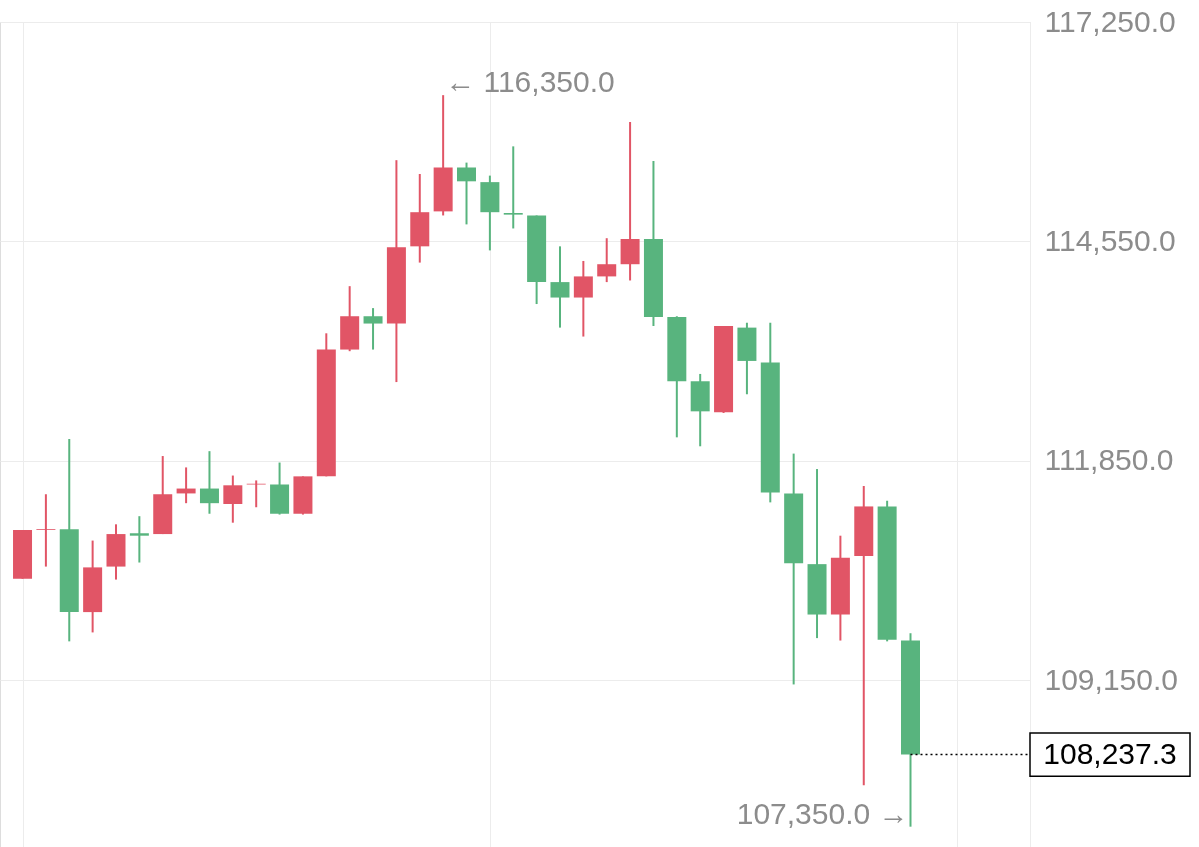 The width and height of the screenshot is (1199, 847). What do you see at coordinates (1110, 21) in the screenshot?
I see `y-tick-label: 117,250.0` at bounding box center [1110, 21].